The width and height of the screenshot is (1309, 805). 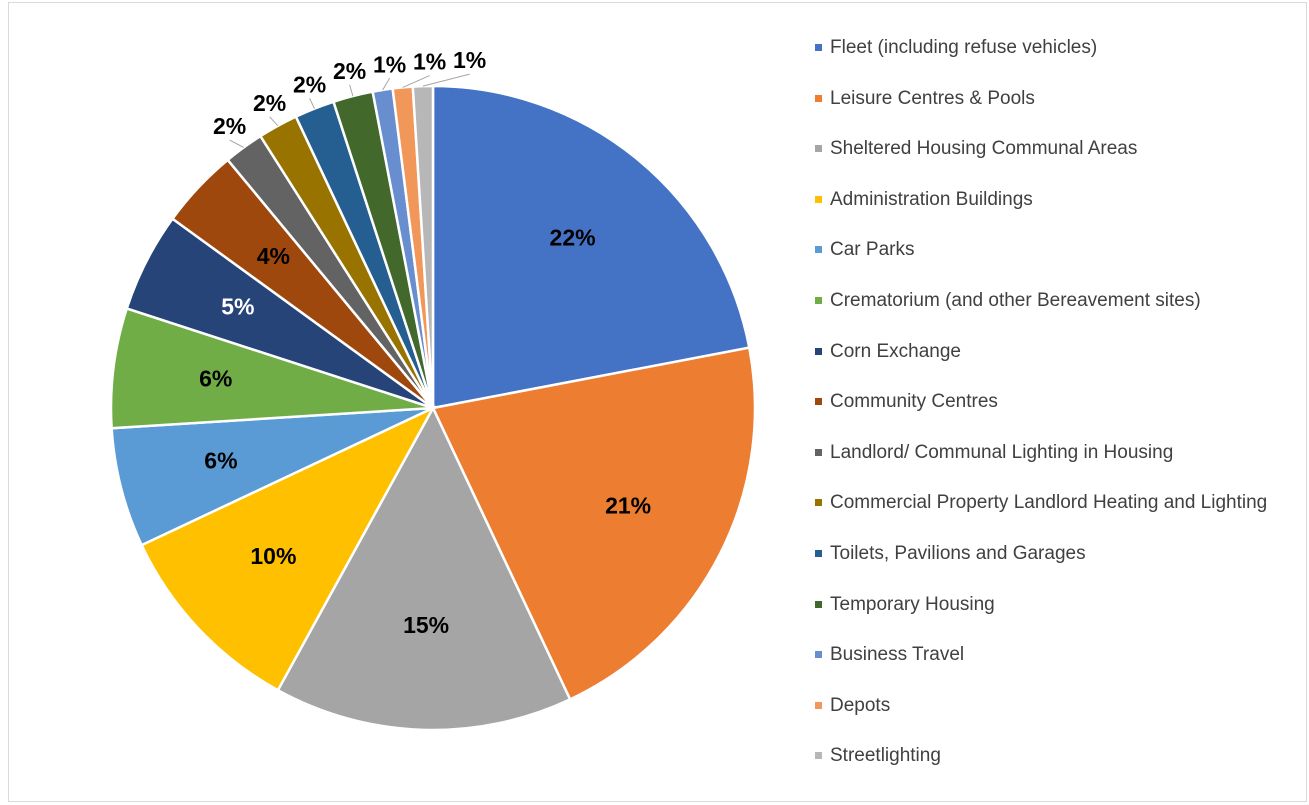 I want to click on data-label: 5%, so click(x=237, y=307).